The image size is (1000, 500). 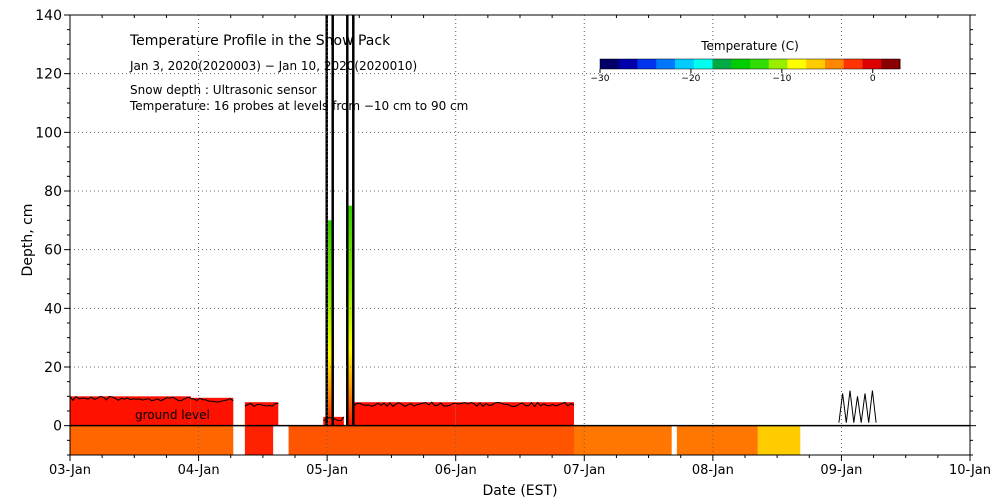 I want to click on y-tick-label: 20, so click(x=53, y=368).